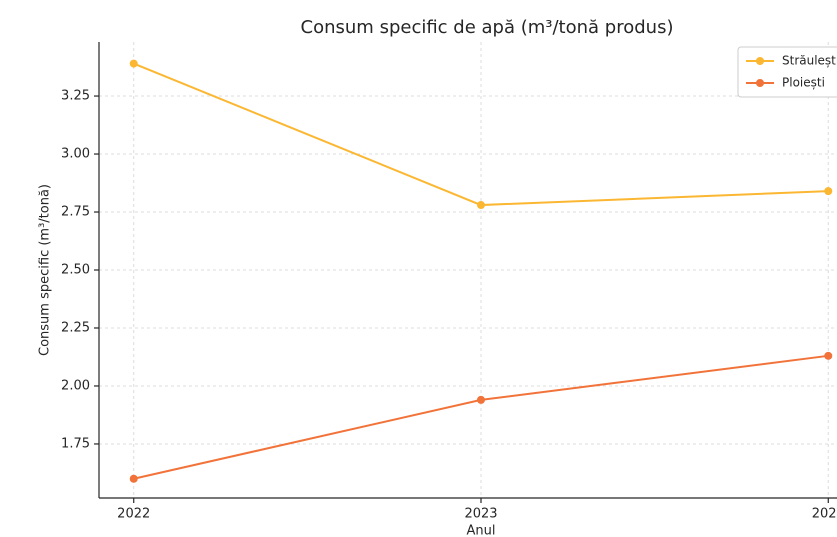 The width and height of the screenshot is (837, 537). Describe the element at coordinates (133, 514) in the screenshot. I see `x-tick-label: 2022` at that location.